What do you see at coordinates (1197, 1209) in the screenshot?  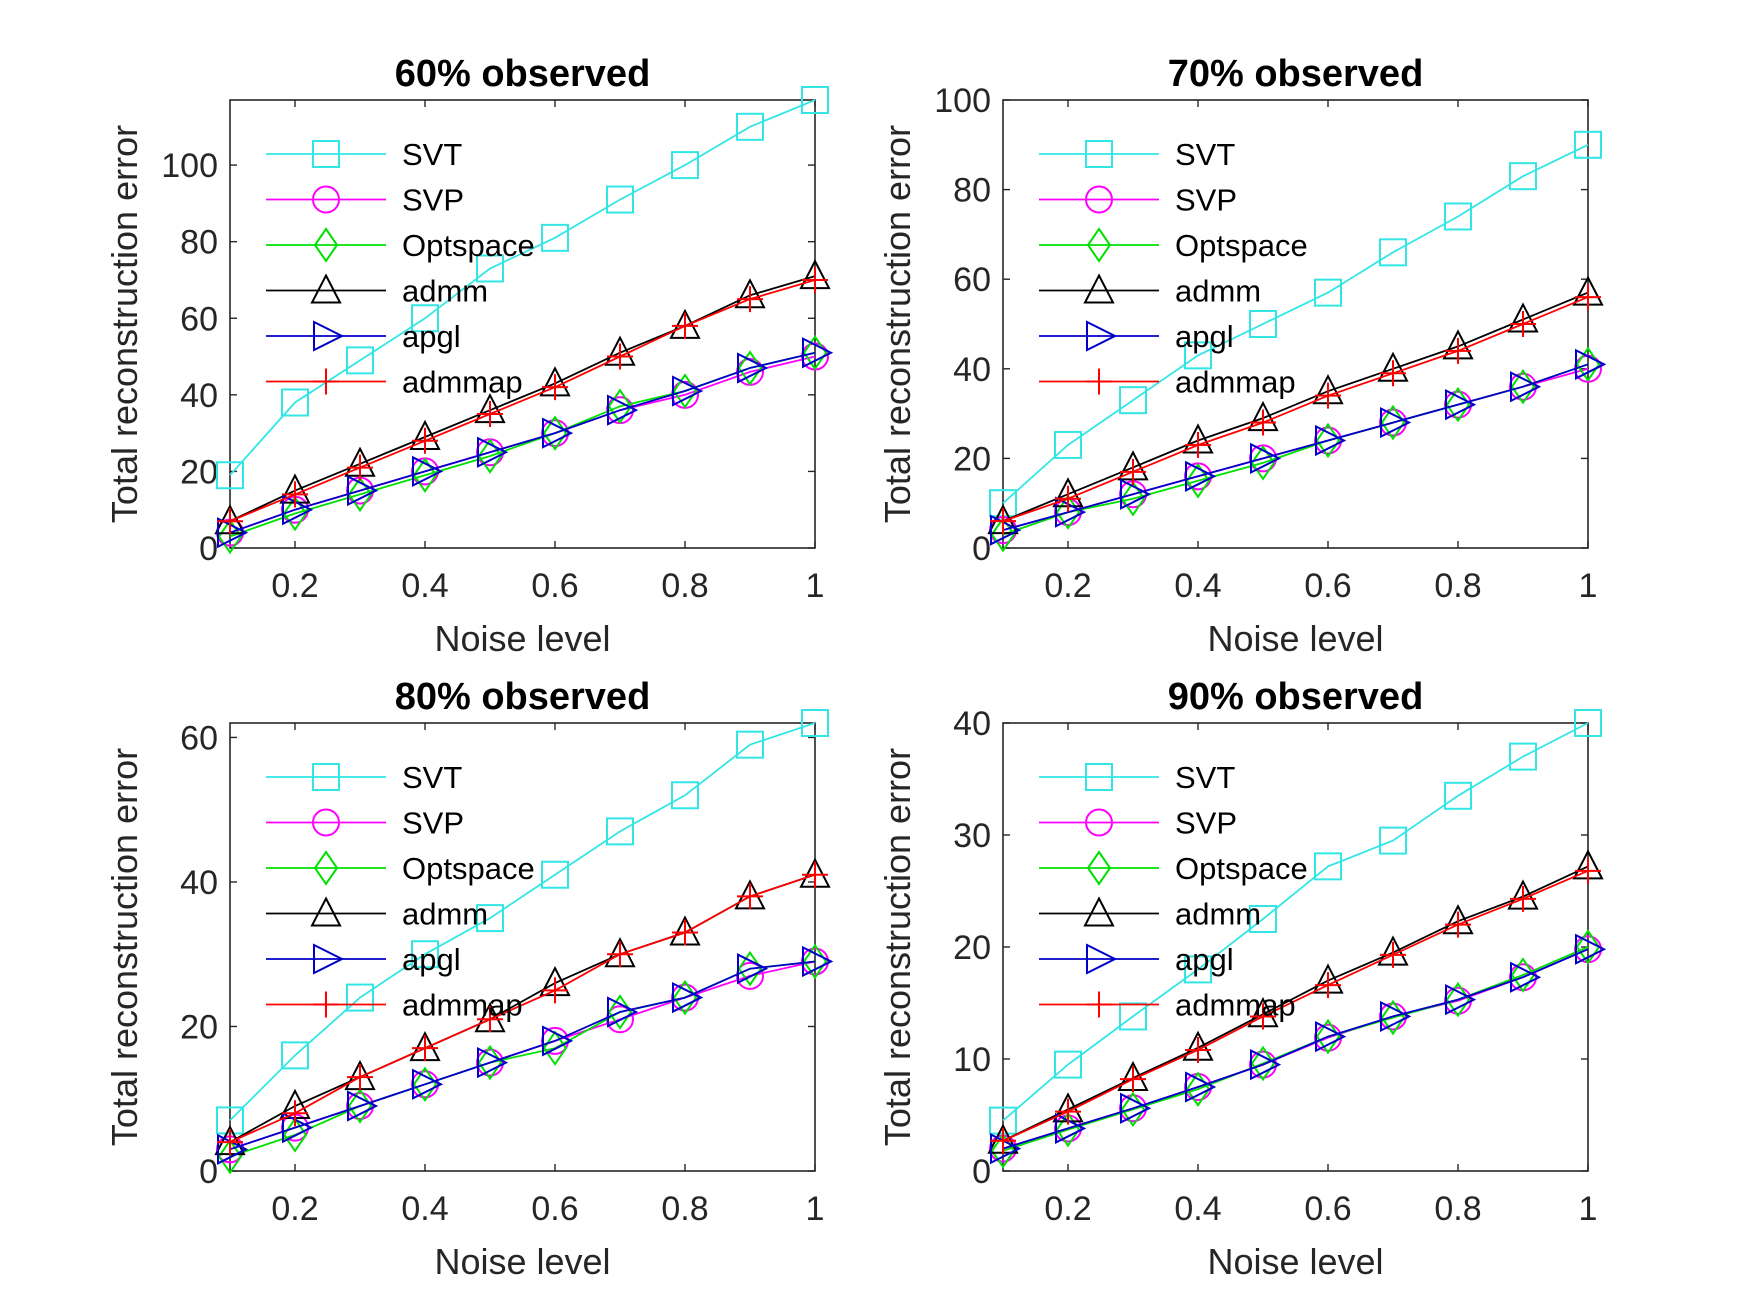 I see `x-tick-label: 0.4` at bounding box center [1197, 1209].